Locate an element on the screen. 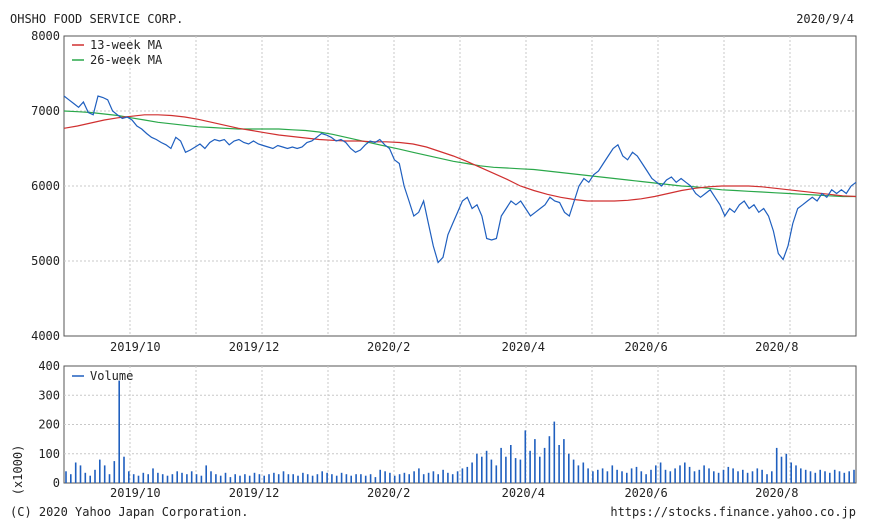 This screenshot has height=532, width=870. price-x-tick-label: 2020/4 is located at coordinates (523, 347).